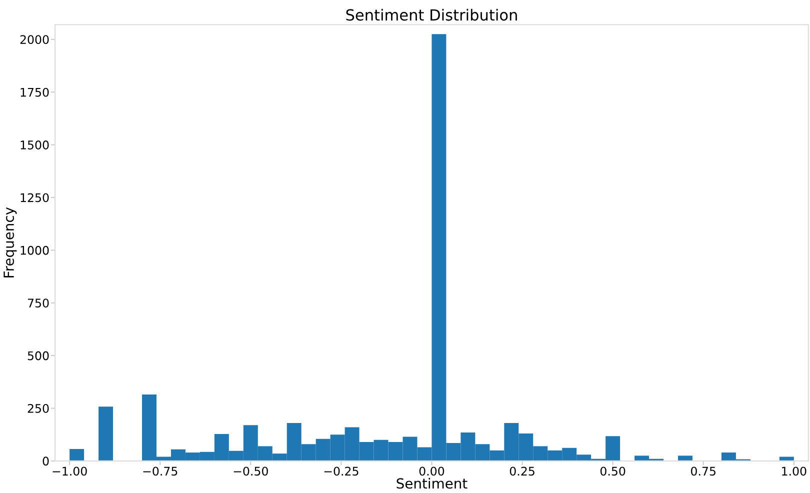 The width and height of the screenshot is (810, 493). What do you see at coordinates (431, 471) in the screenshot?
I see `x-tick-label: 0.00` at bounding box center [431, 471].